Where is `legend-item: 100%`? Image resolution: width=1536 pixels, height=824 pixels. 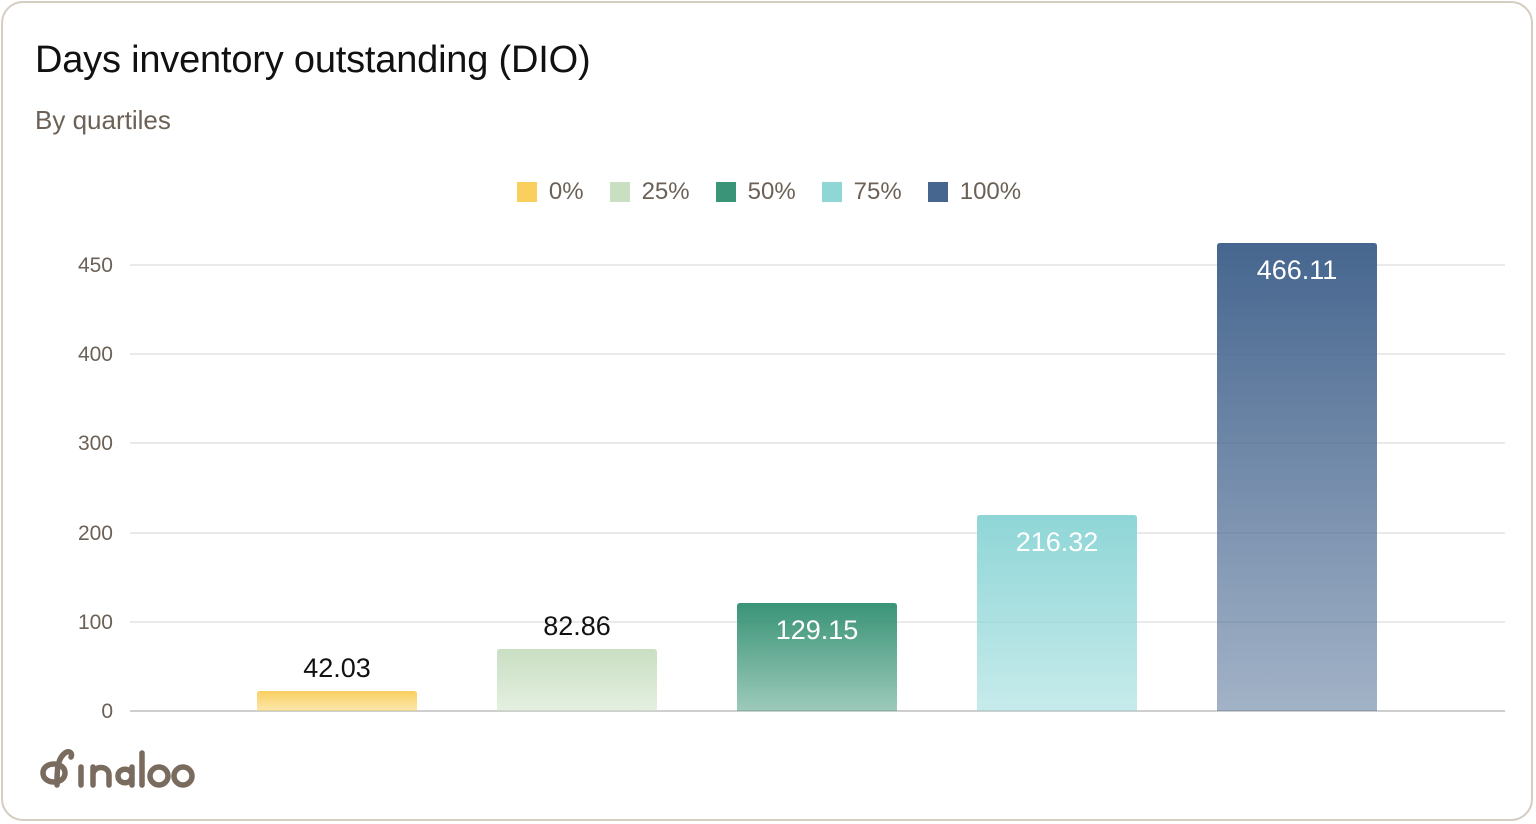
legend-item: 100% is located at coordinates (974, 192).